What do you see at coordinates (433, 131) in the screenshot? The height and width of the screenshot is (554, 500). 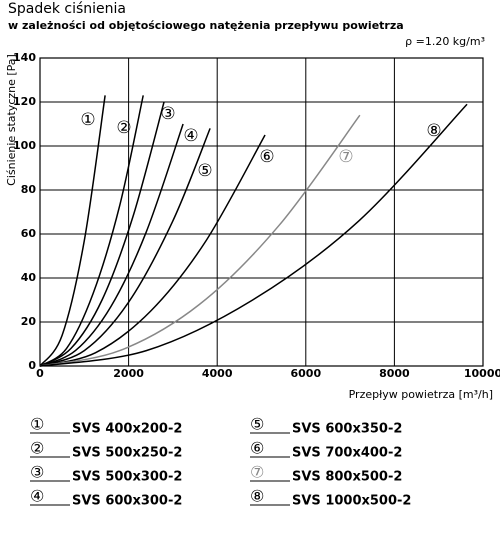 I see `curve-label: ⑧` at bounding box center [433, 131].